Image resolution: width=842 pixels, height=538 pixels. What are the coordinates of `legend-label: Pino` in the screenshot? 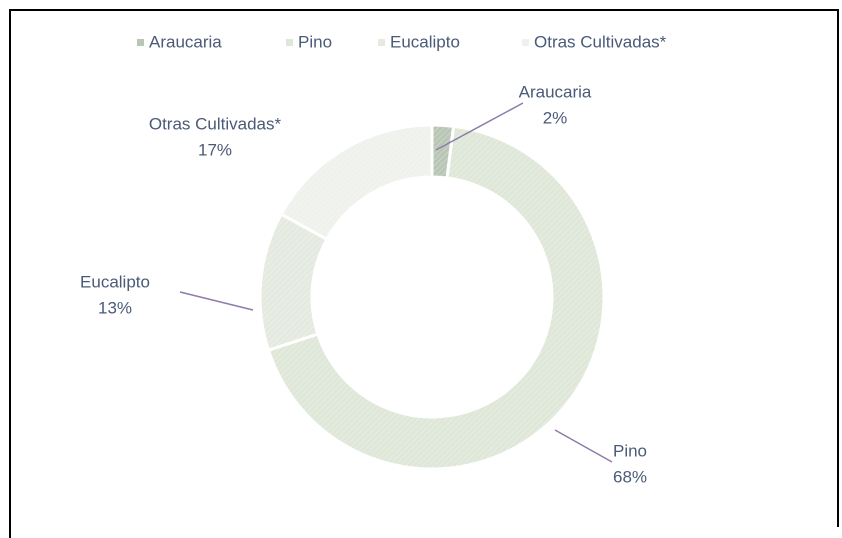 It's located at (315, 41).